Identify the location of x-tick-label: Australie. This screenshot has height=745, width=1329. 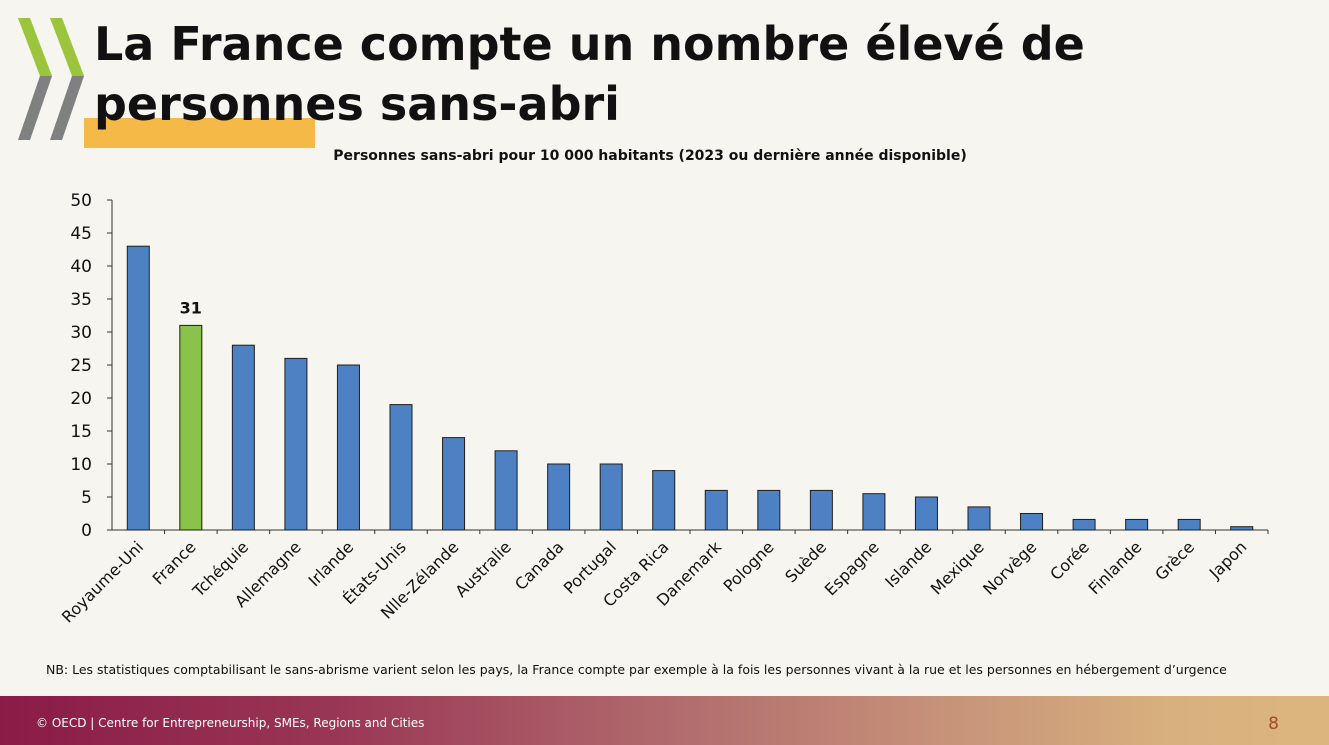
(483, 569).